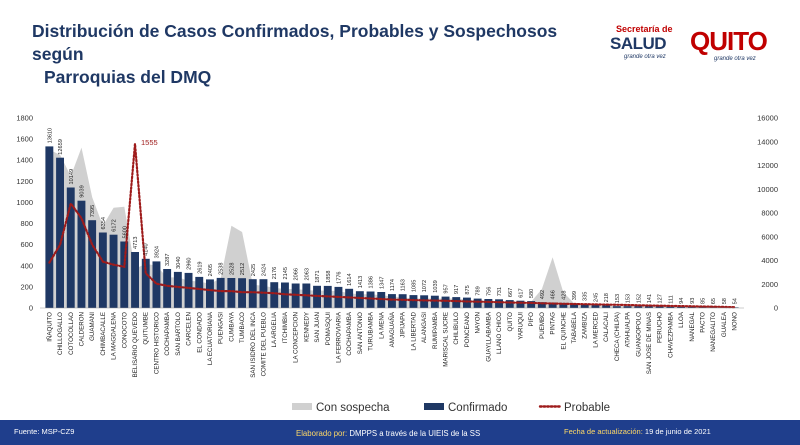  Describe the element at coordinates (210, 338) in the screenshot. I see `category-label: LA ECUATORIANA` at that location.